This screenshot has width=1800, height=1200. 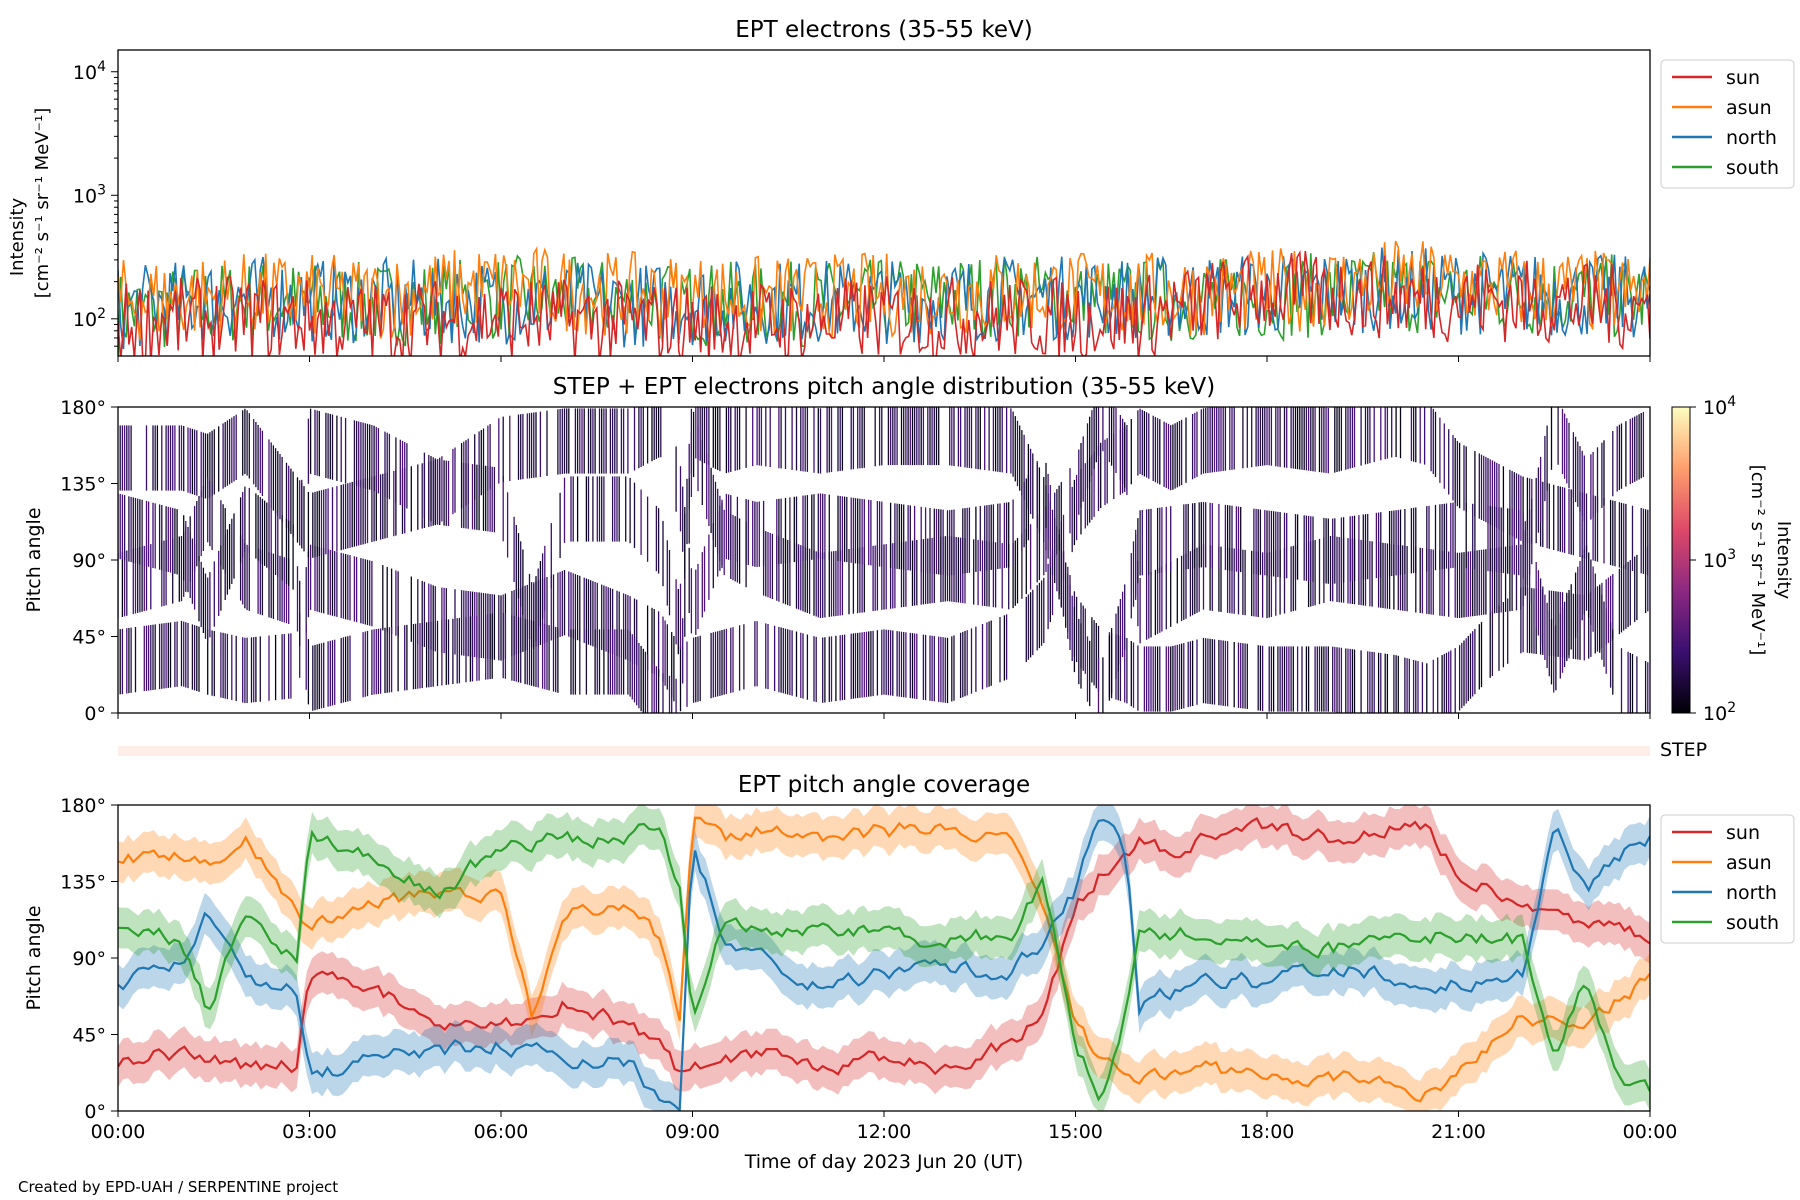 I want to click on legend1-label-south: south, so click(x=1752, y=168).